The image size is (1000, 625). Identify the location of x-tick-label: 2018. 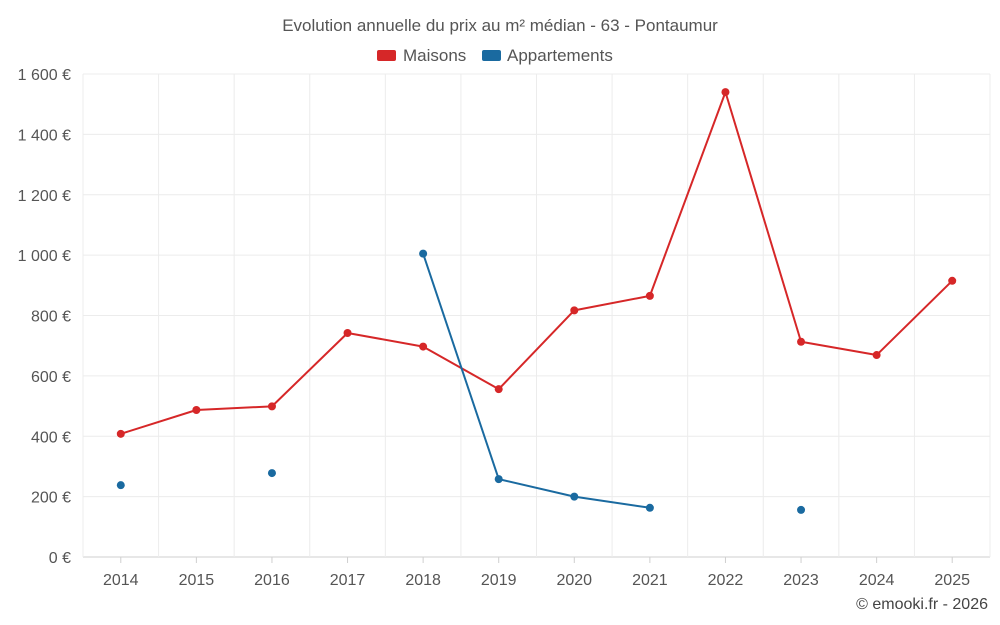
(423, 580).